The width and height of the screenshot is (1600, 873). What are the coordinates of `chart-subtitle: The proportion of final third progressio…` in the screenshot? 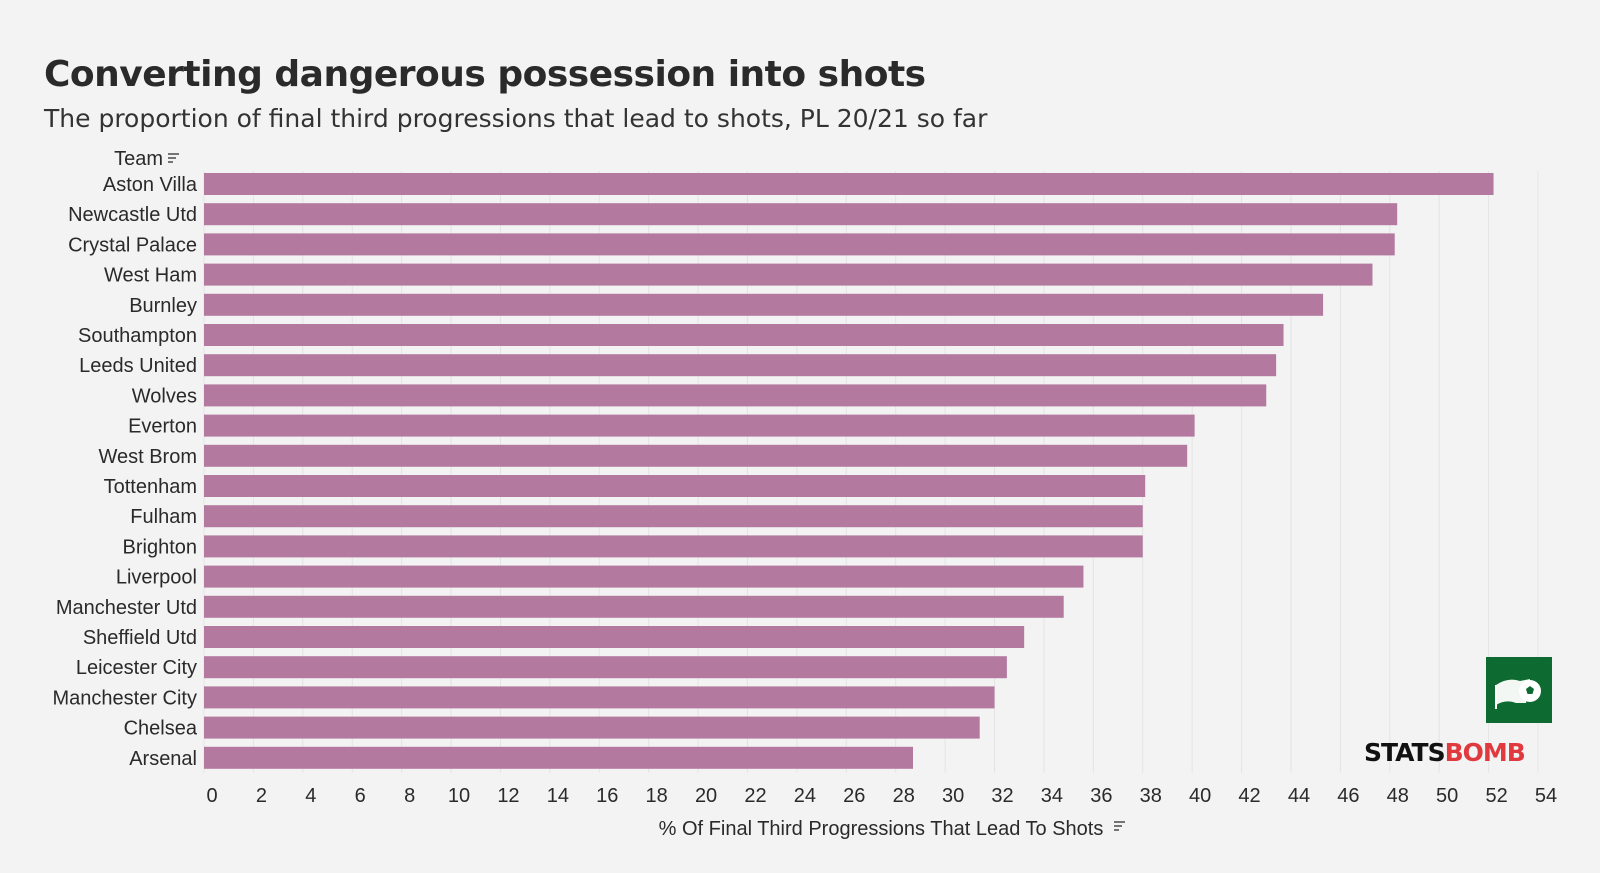 It's located at (516, 118).